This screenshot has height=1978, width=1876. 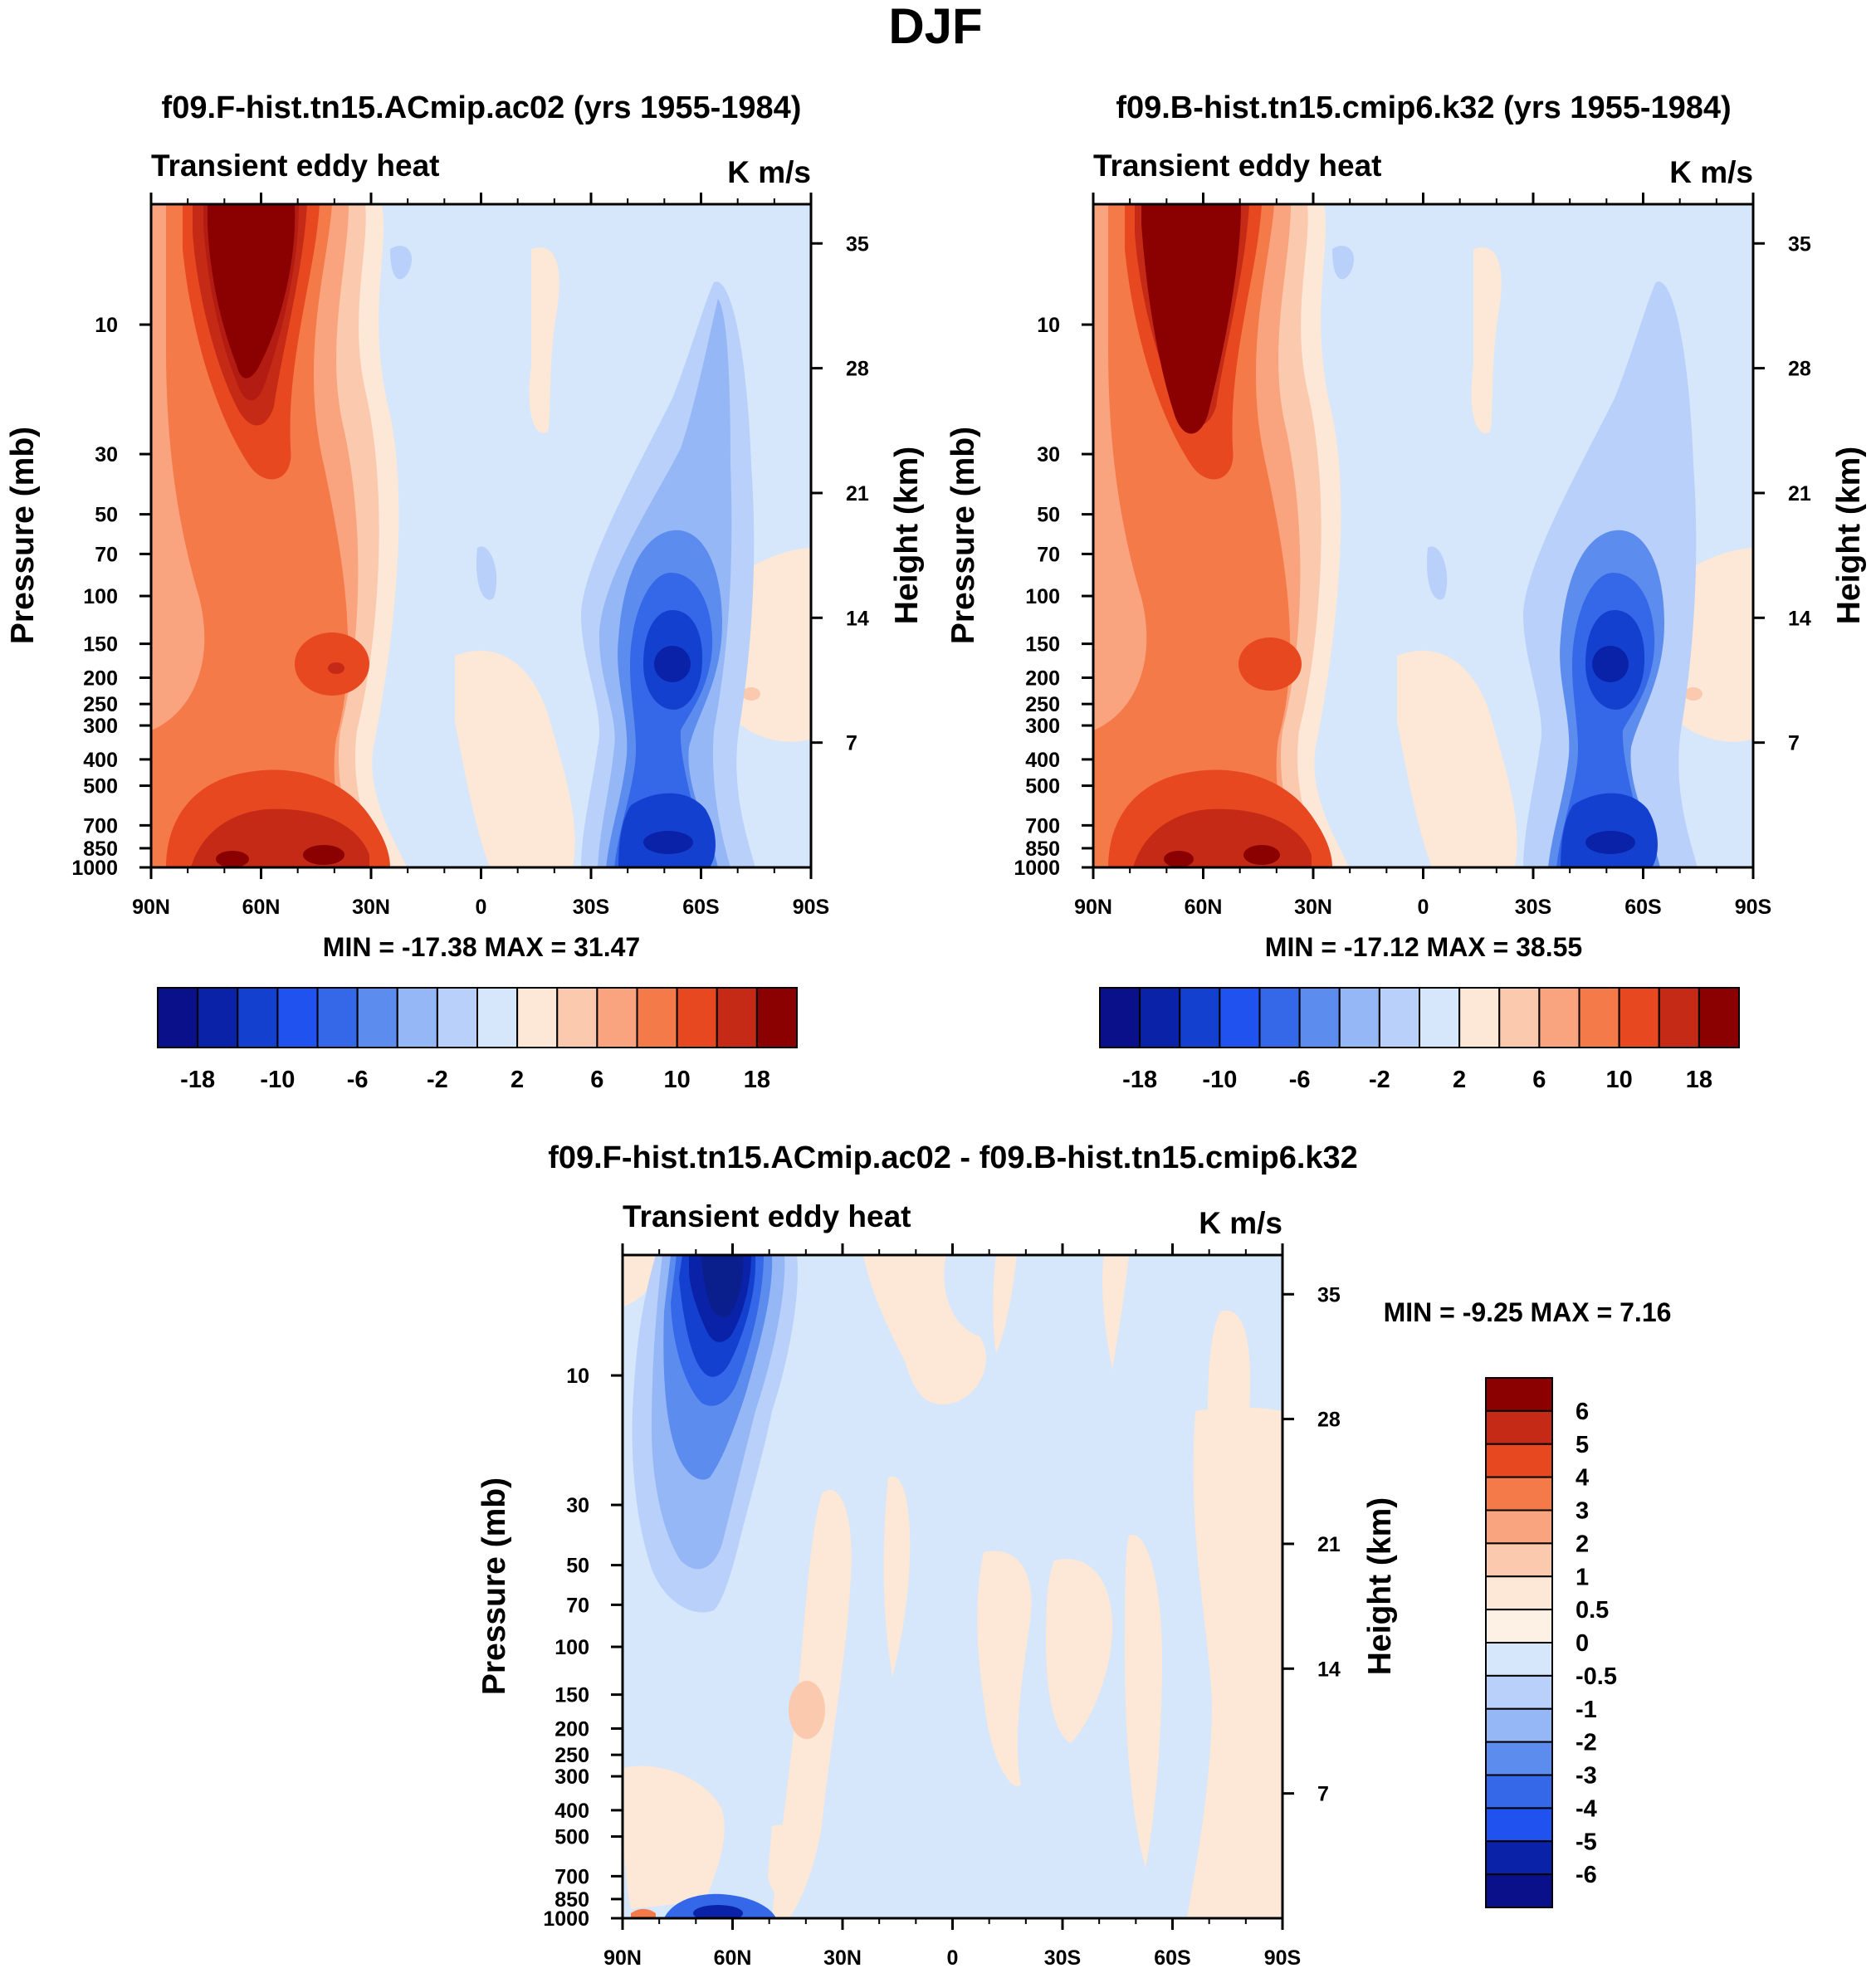 What do you see at coordinates (1586, 1743) in the screenshot?
I see `colorbar-label: -2` at bounding box center [1586, 1743].